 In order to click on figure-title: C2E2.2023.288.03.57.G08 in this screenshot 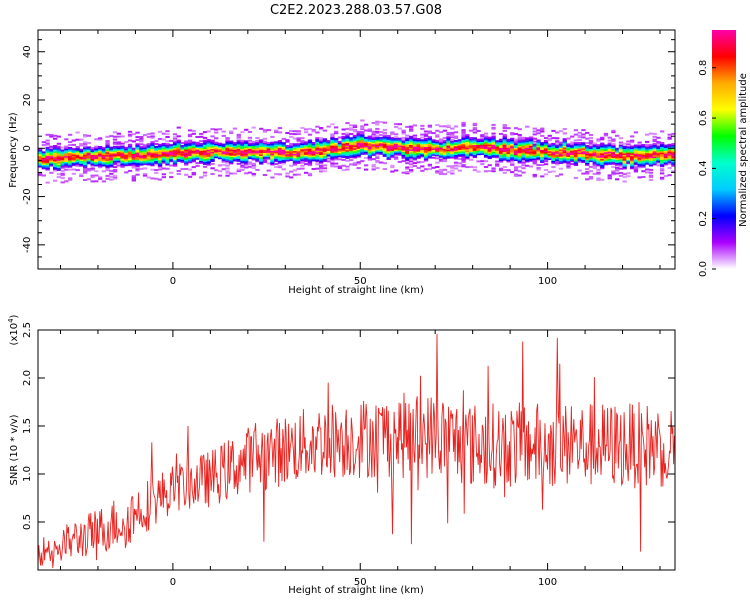, I will do `click(356, 10)`.